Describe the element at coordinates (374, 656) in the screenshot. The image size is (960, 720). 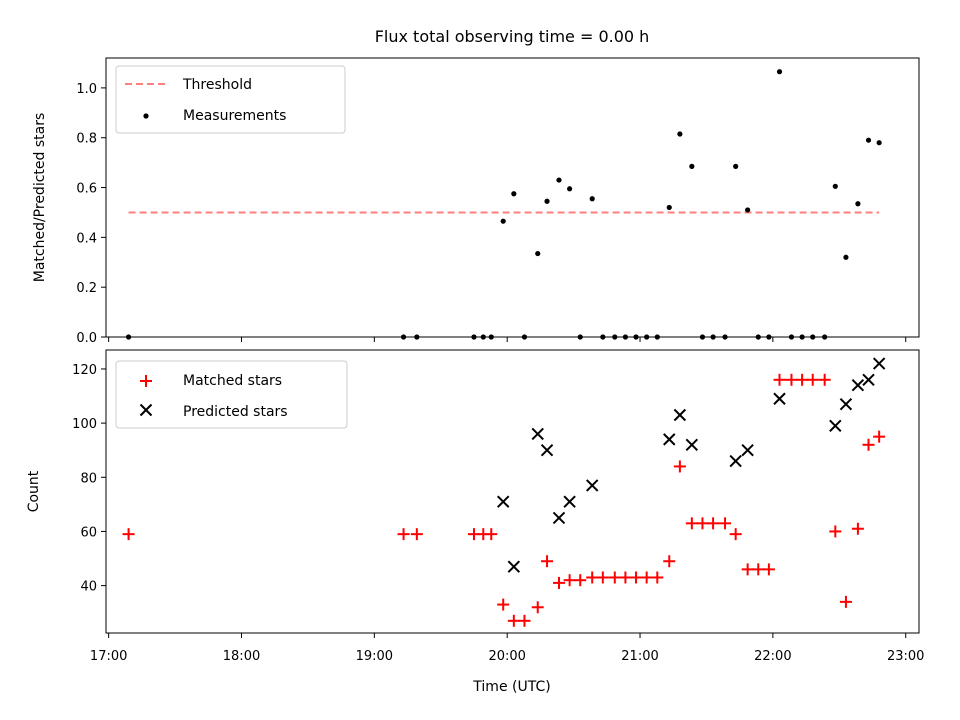
I see `x-tick-label: 19:00` at that location.